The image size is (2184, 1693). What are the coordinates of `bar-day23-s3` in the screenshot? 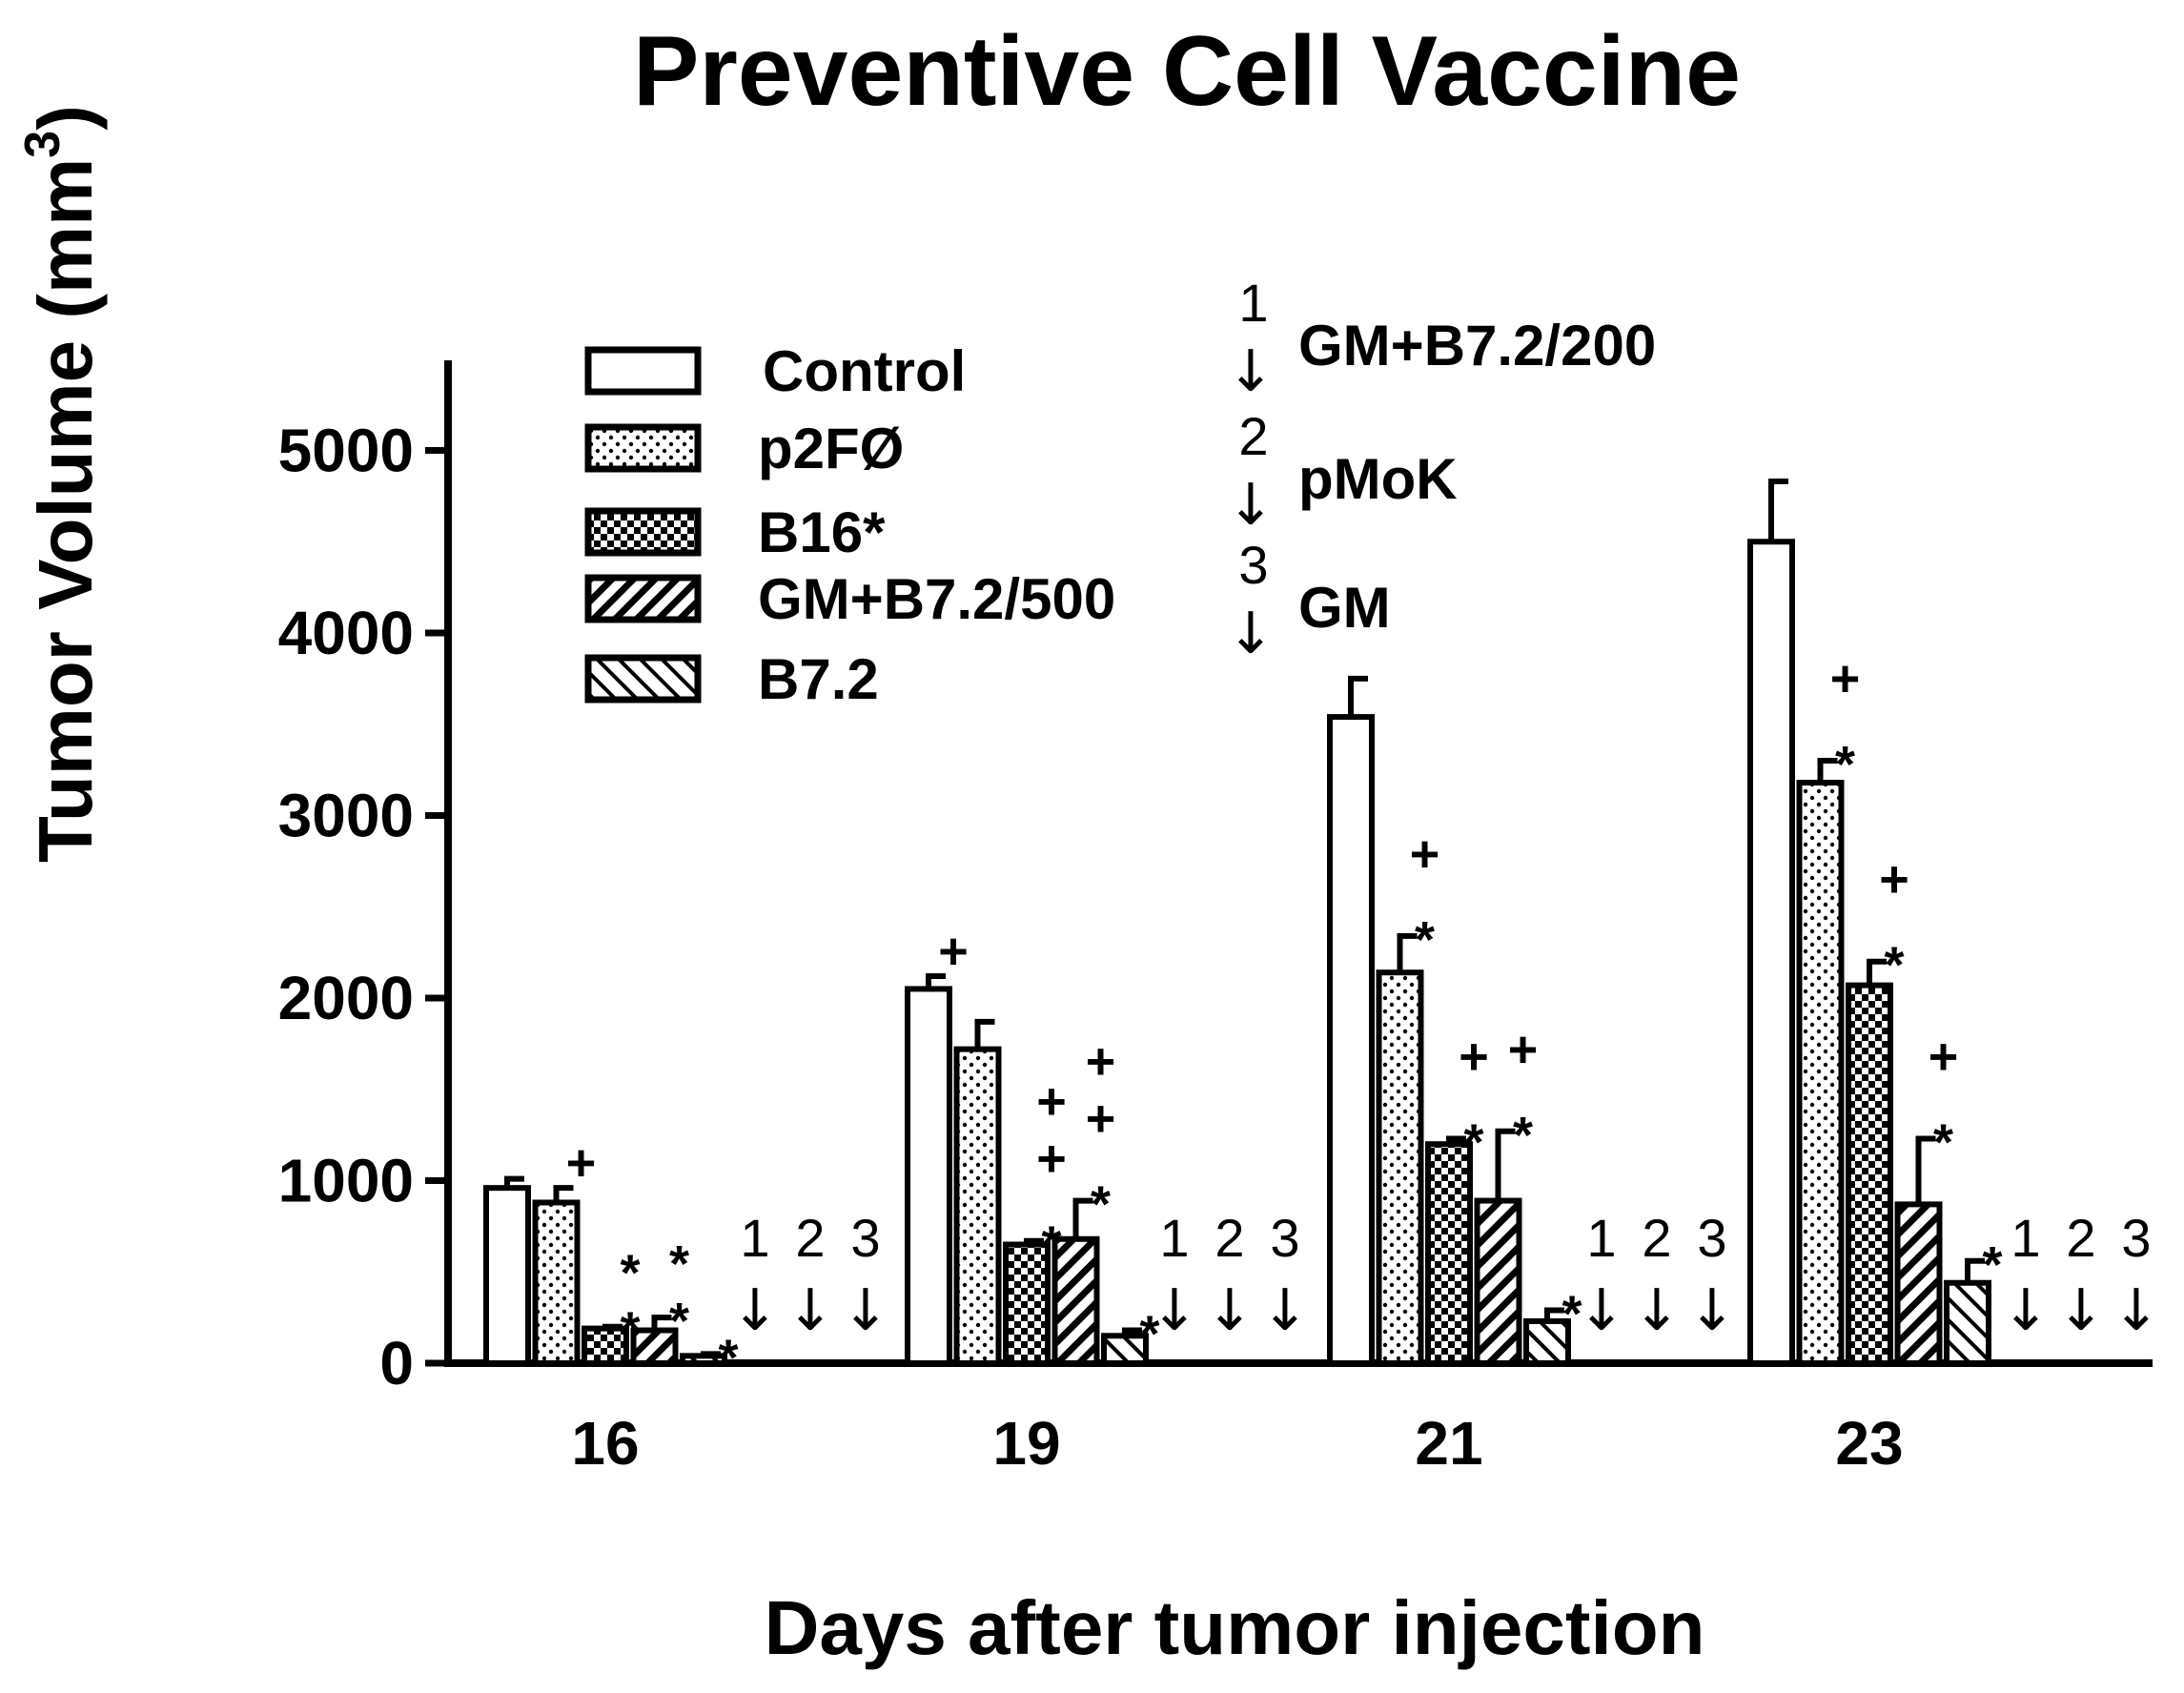 It's located at (1919, 1284).